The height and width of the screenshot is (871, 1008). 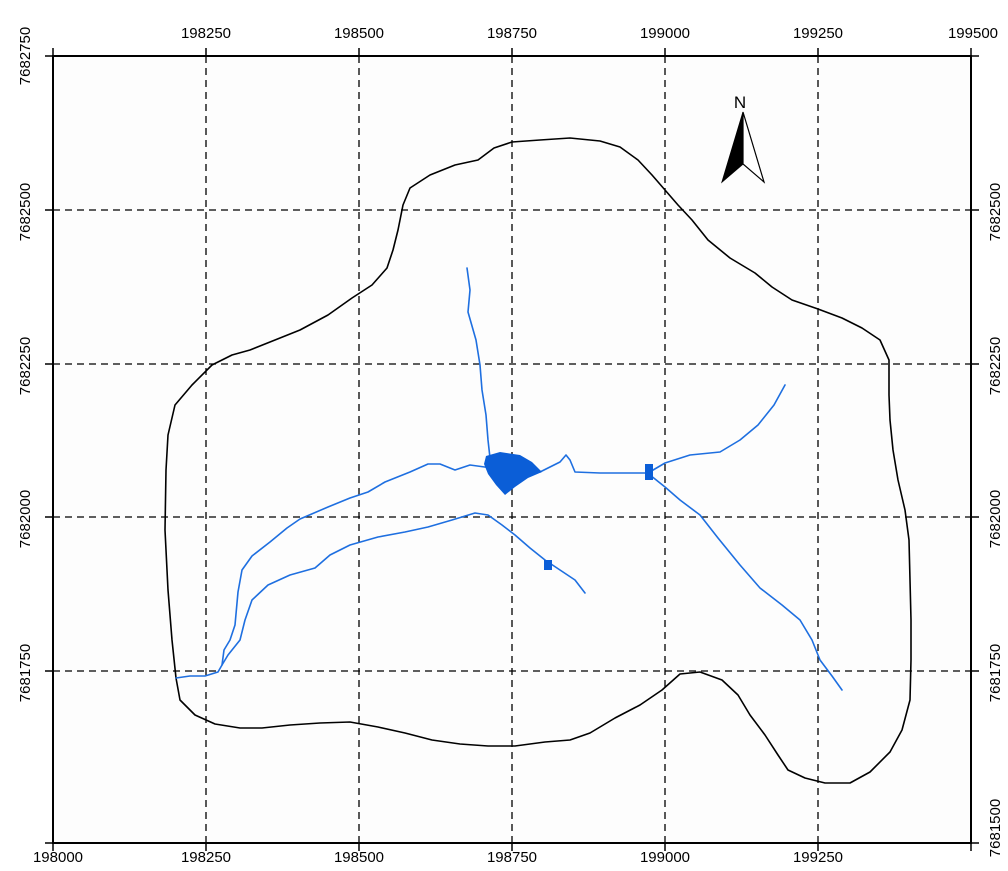 What do you see at coordinates (740, 102) in the screenshot?
I see `north-arrow-label: N` at bounding box center [740, 102].